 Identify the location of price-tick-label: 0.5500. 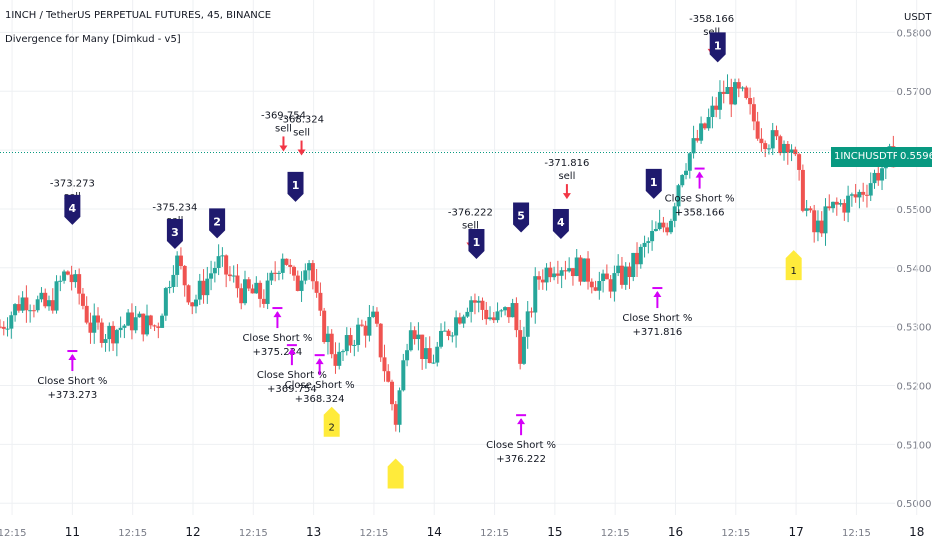
(914, 210).